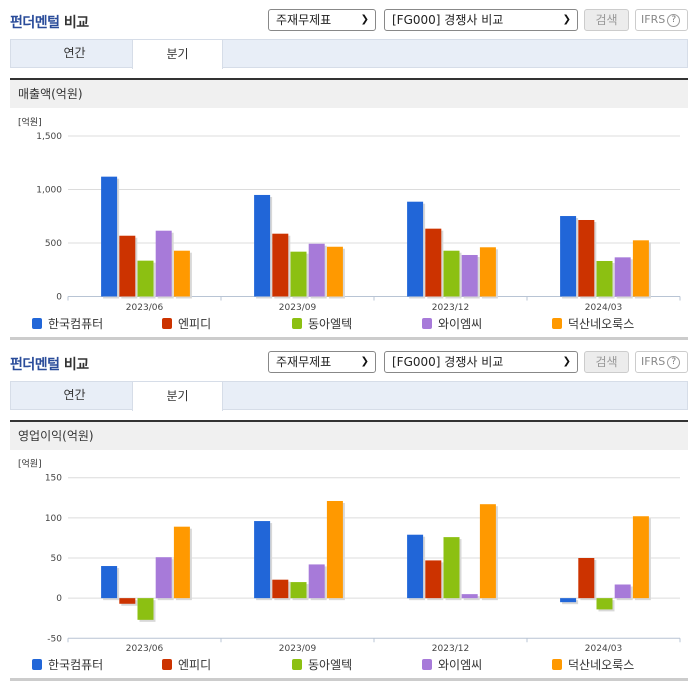 The height and width of the screenshot is (684, 696). I want to click on section-header: 펀더멘털 비교 주재무제표 ❯ [FG000] 경쟁사 비교 ❯ 검색 IFRS?, so click(348, 19).